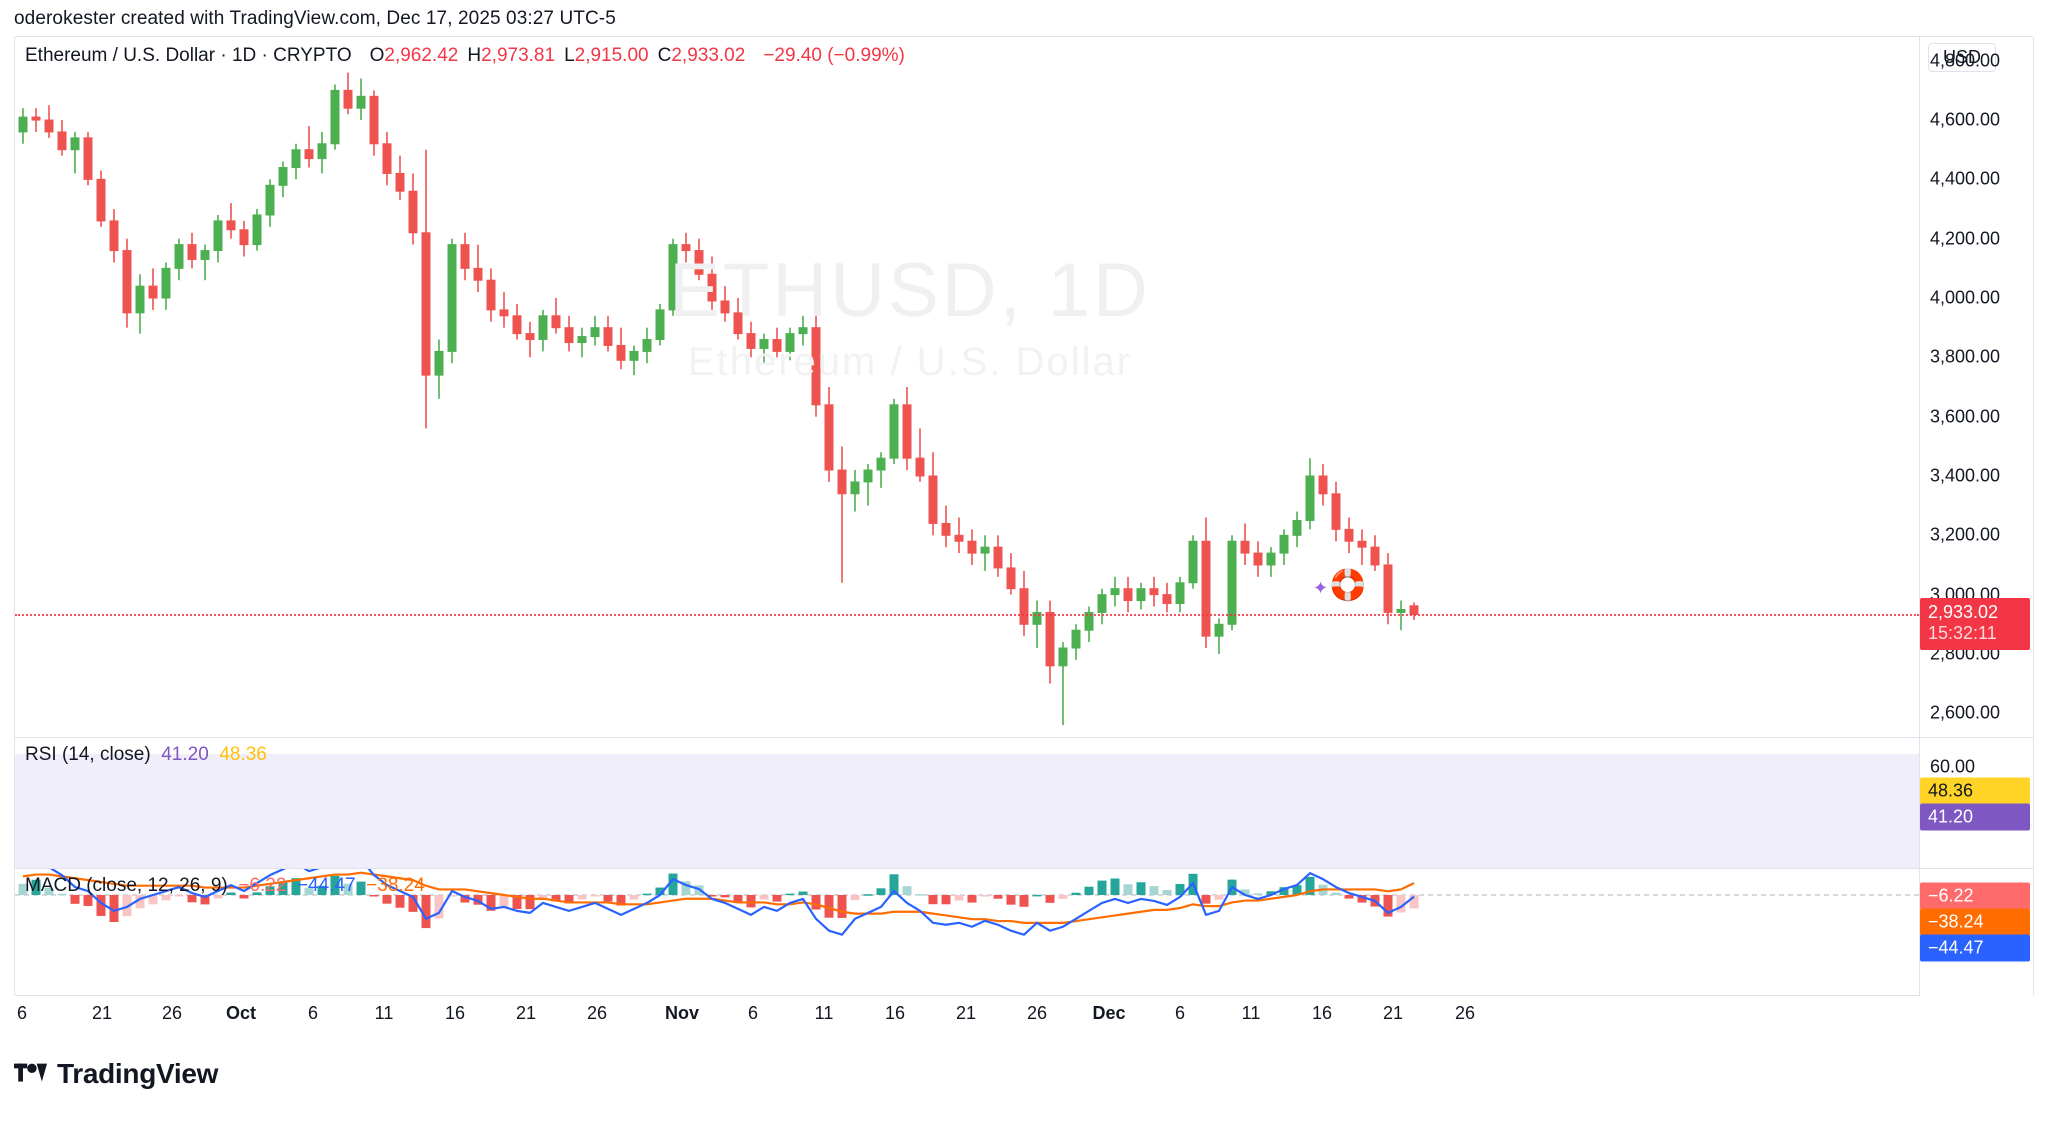 The width and height of the screenshot is (2048, 1121). I want to click on macd-series, so click(967, 902).